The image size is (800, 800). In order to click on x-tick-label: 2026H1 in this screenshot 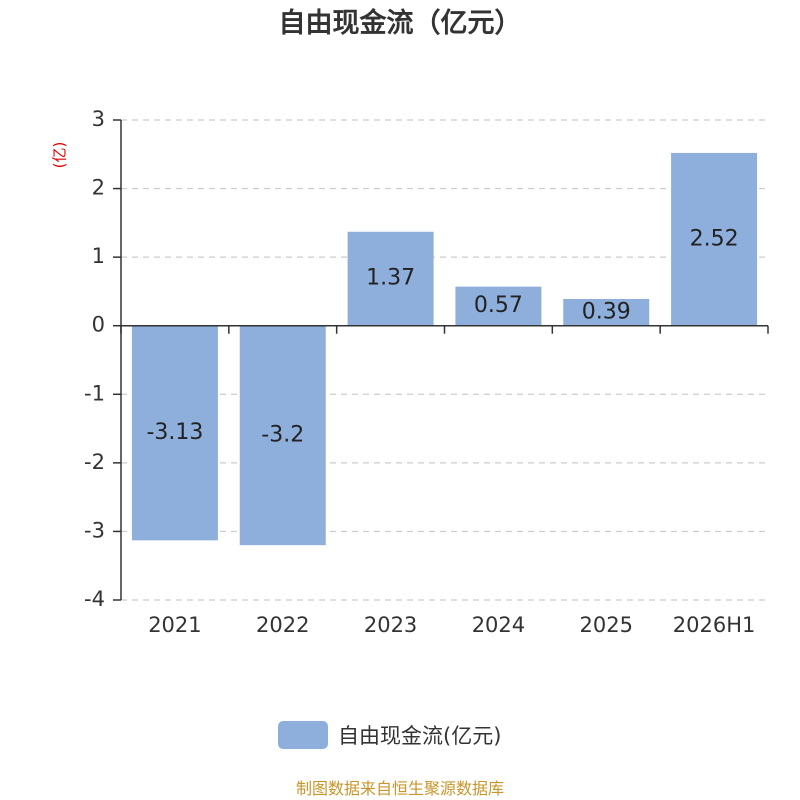, I will do `click(714, 625)`.